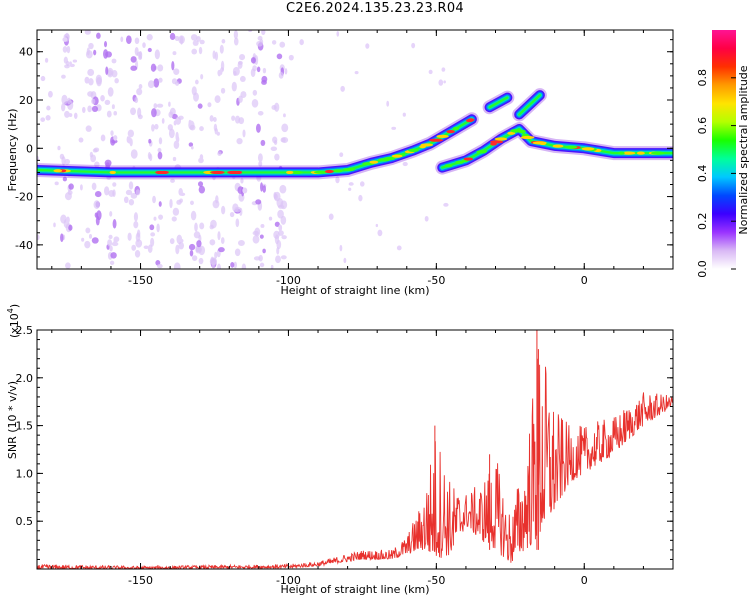 The width and height of the screenshot is (750, 600). I want to click on colorbar-label: Normalized spectral amplitude, so click(743, 149).